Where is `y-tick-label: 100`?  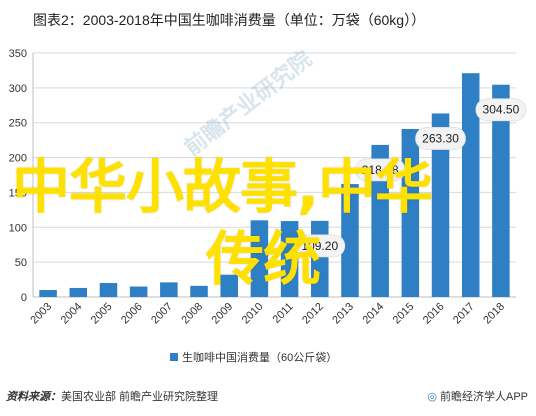 y-tick-label: 100 is located at coordinates (18, 228).